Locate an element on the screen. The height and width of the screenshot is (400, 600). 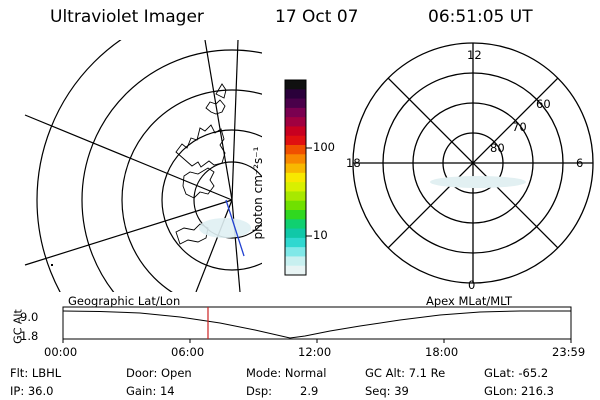
info-dsp-label: Dsp: is located at coordinates (259, 391).